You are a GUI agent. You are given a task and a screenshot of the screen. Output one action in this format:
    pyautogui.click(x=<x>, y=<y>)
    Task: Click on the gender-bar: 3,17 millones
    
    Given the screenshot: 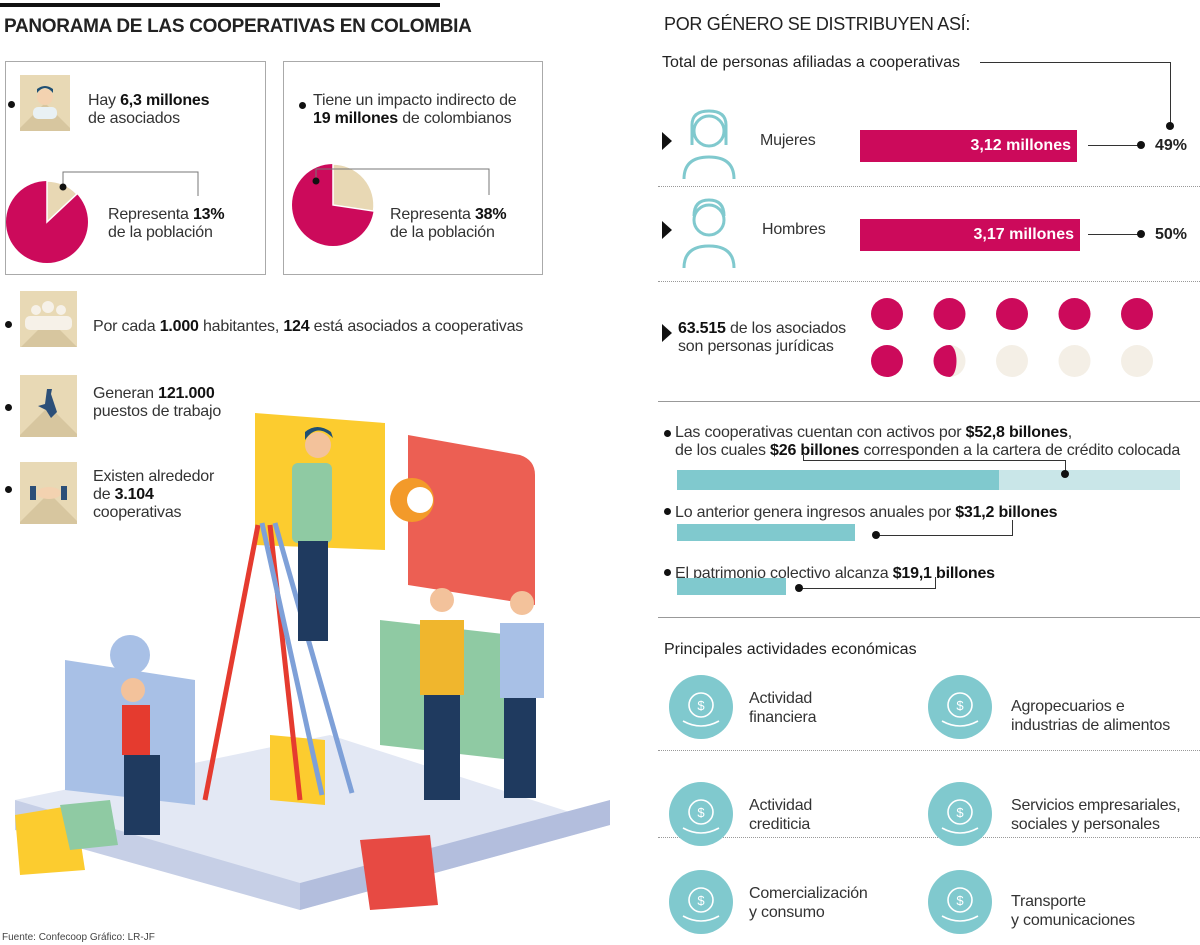 What is the action you would take?
    pyautogui.click(x=970, y=235)
    